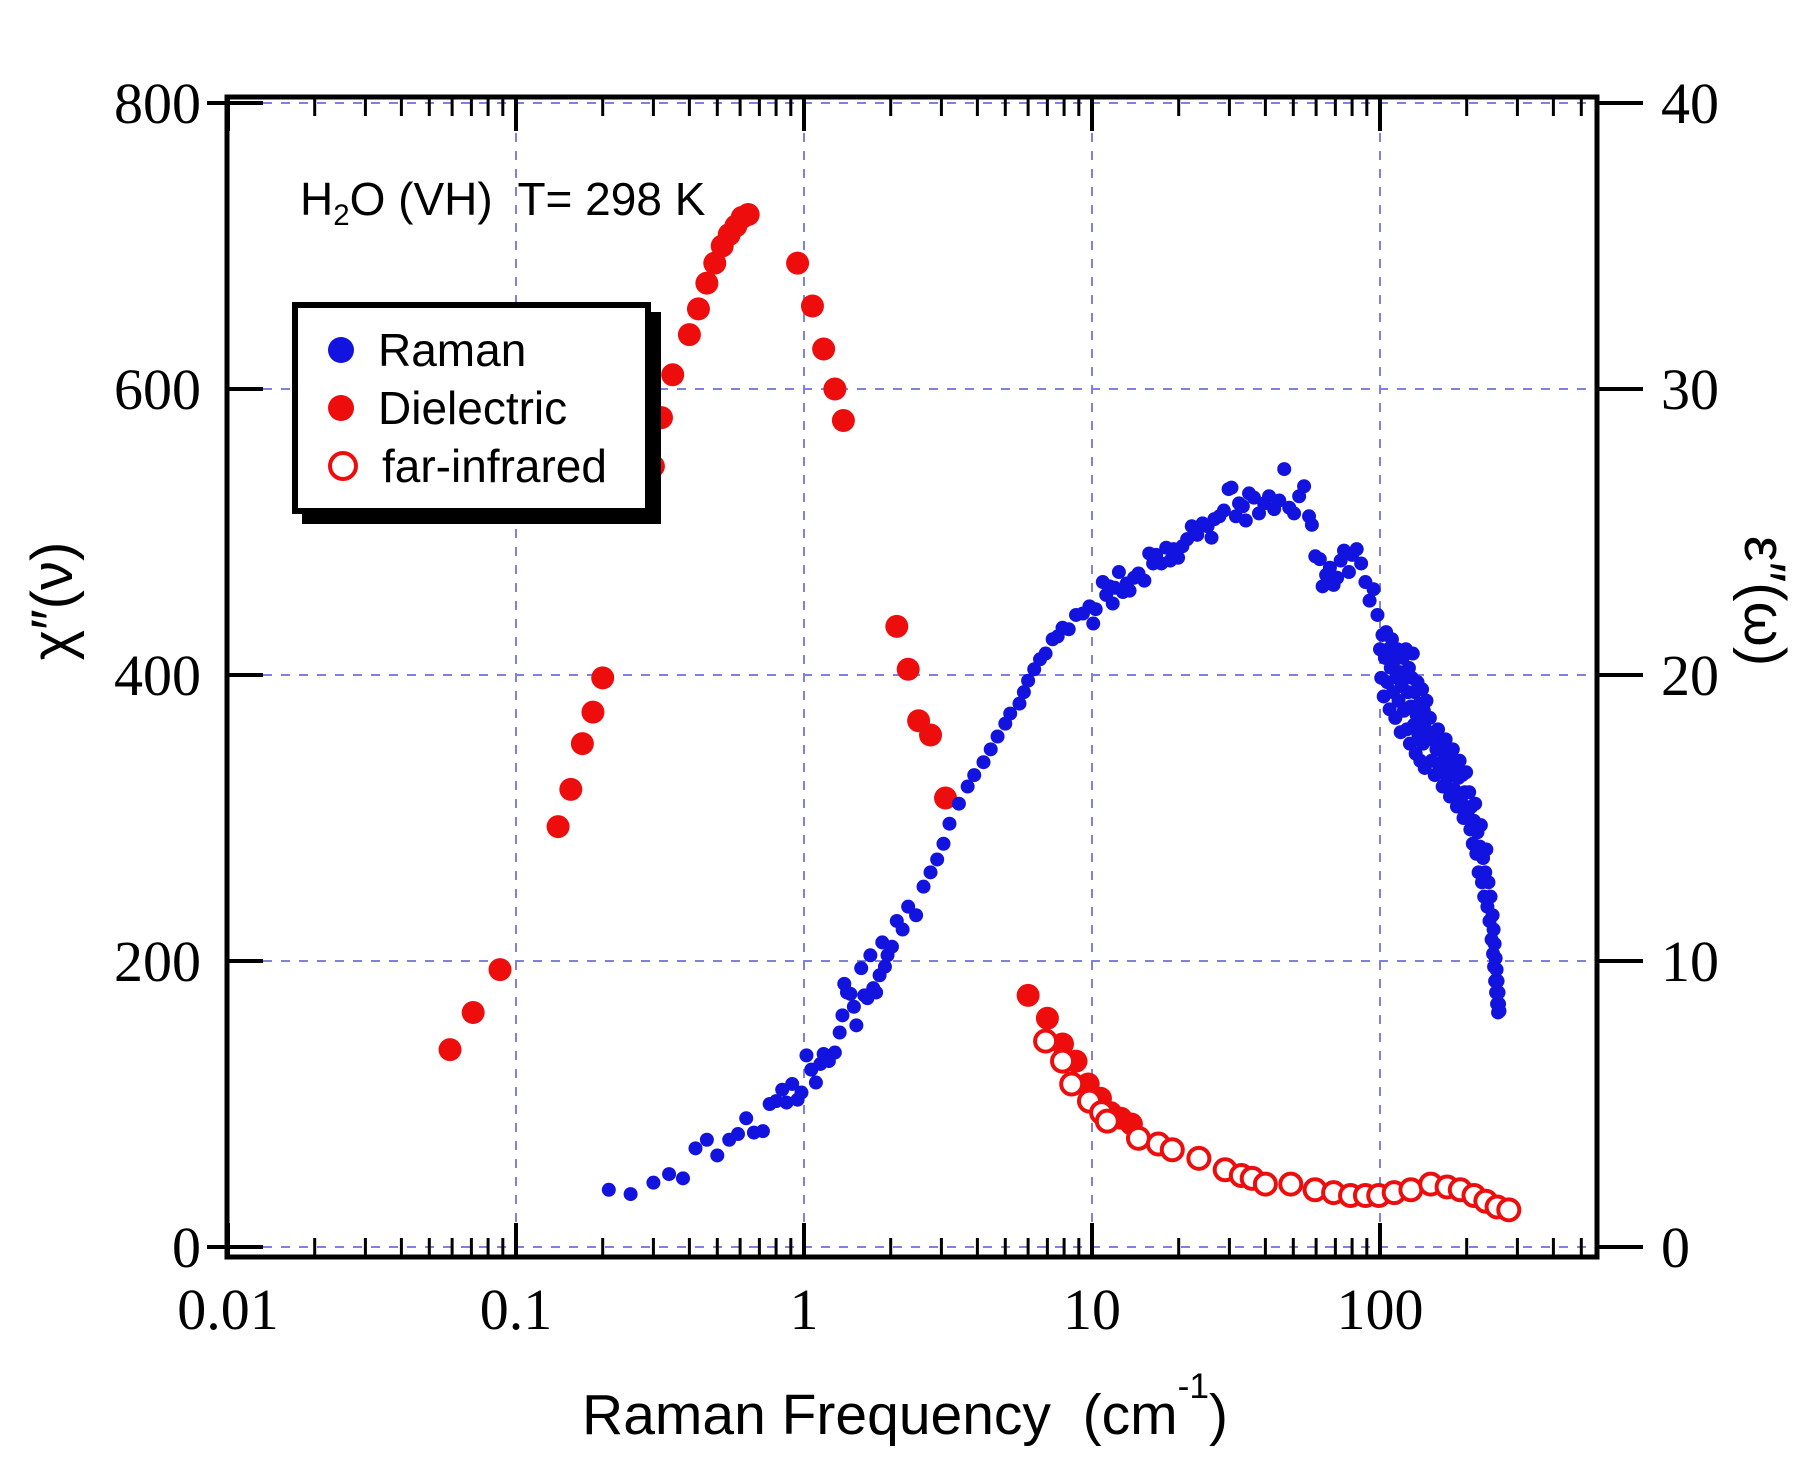  What do you see at coordinates (52, 601) in the screenshot?
I see `left-y-axis-title: χ″(ν)` at bounding box center [52, 601].